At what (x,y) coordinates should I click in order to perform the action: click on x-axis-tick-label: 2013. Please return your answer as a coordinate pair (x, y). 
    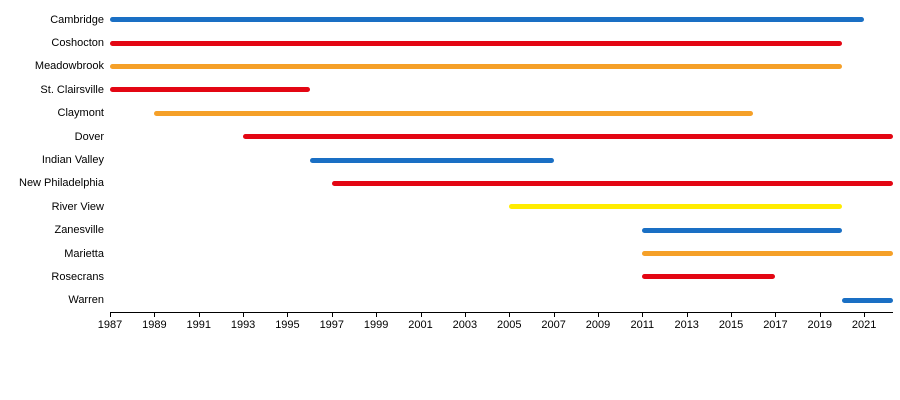
    Looking at the image, I should click on (686, 325).